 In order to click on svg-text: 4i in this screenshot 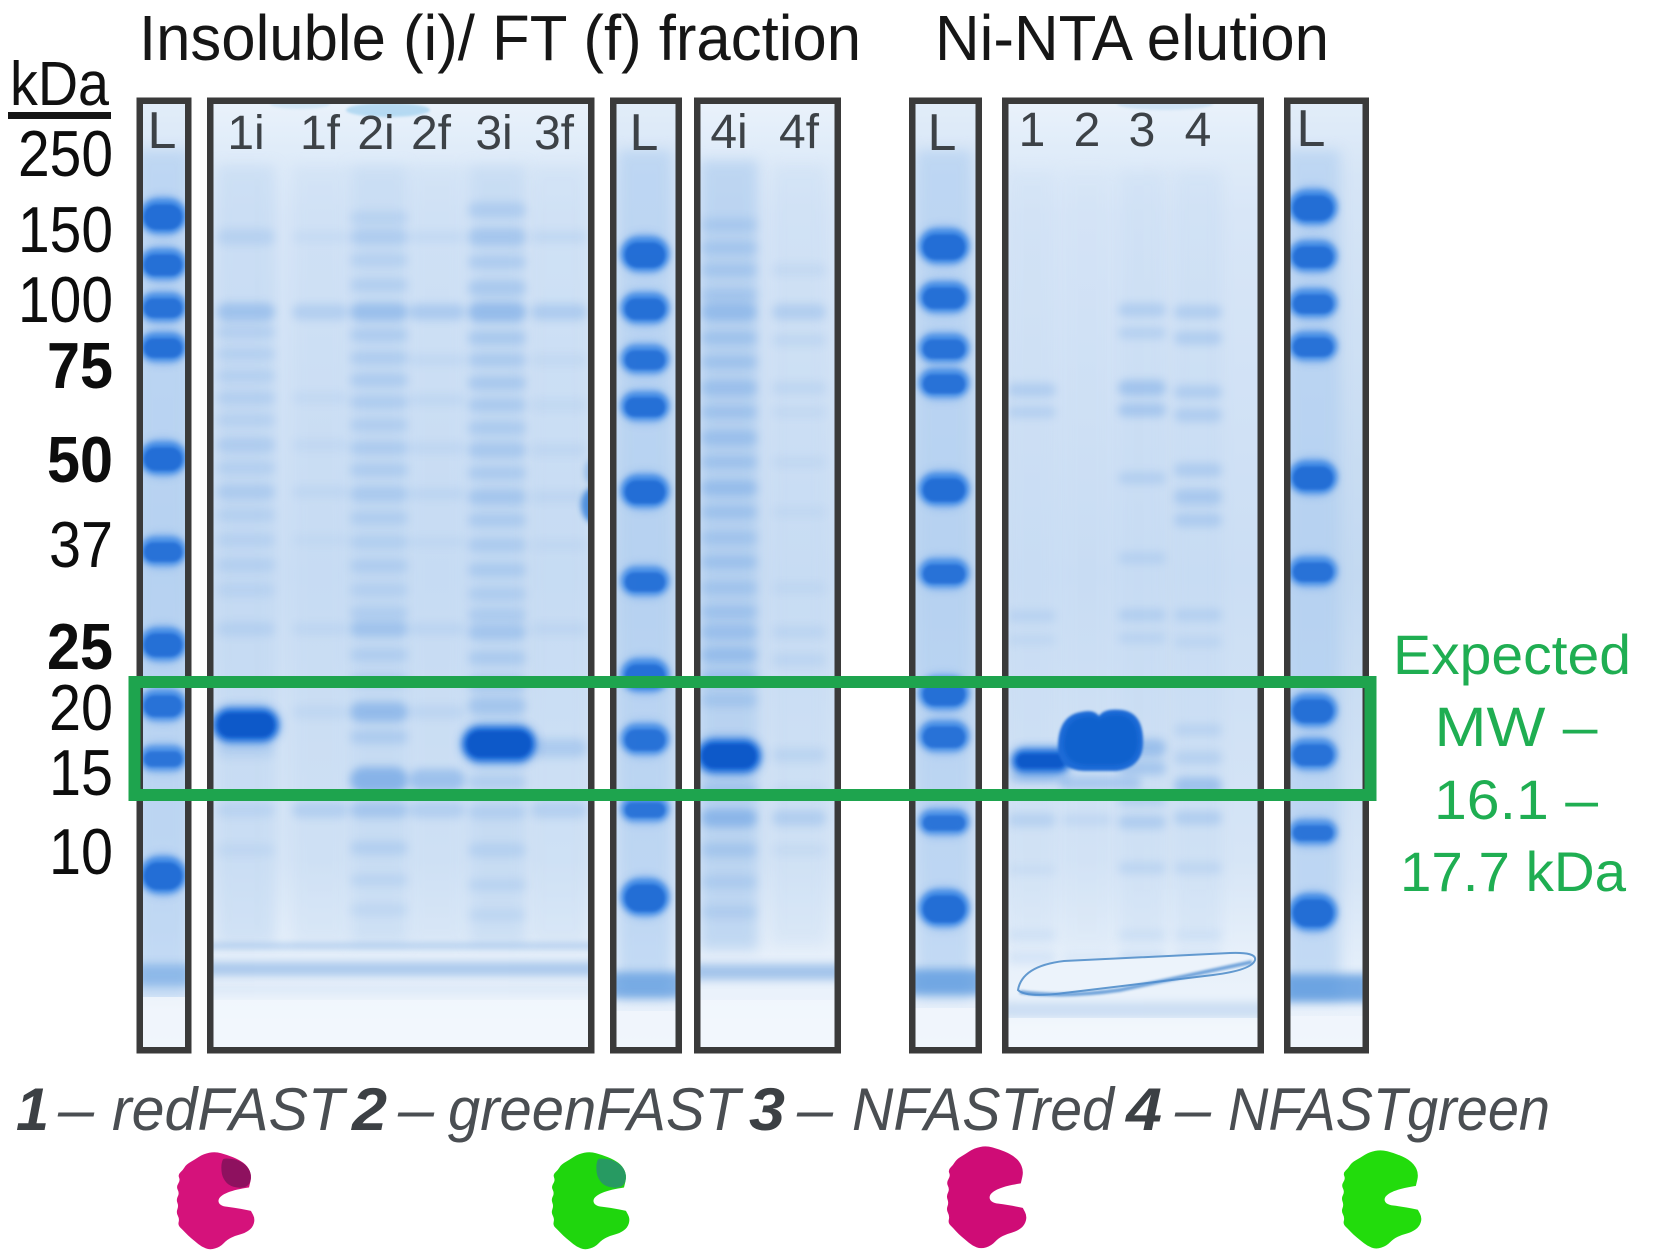, I will do `click(728, 132)`.